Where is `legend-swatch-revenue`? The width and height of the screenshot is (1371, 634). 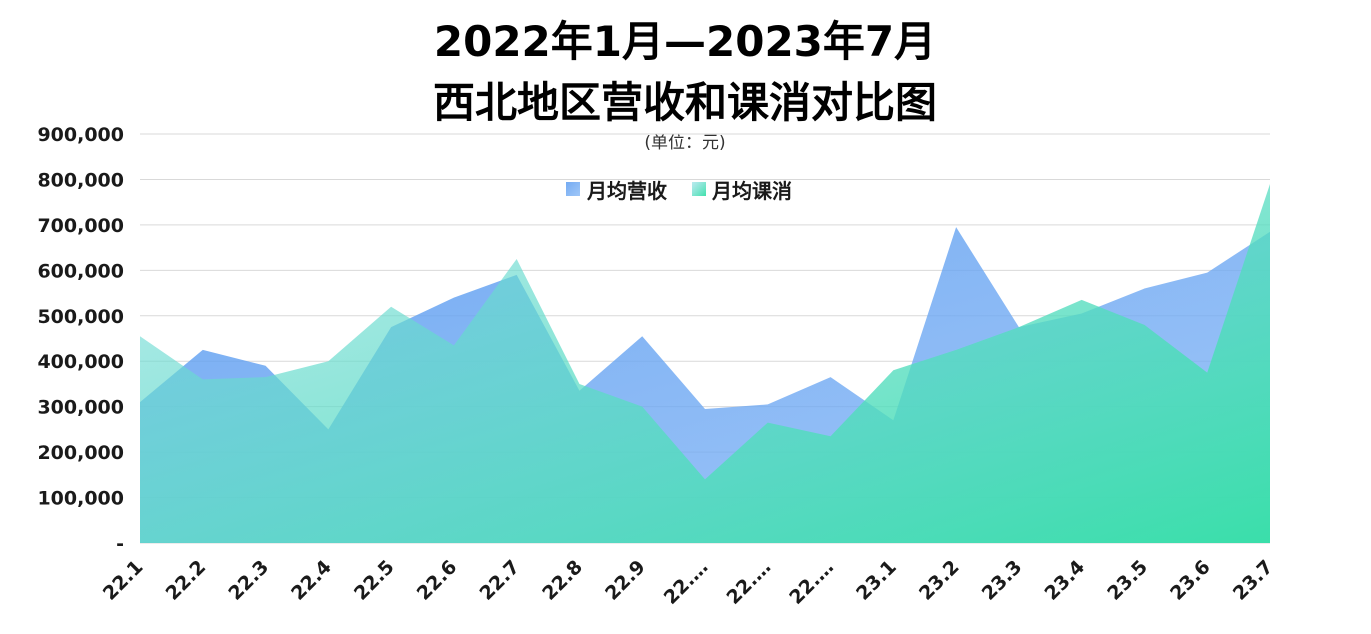
legend-swatch-revenue is located at coordinates (573, 189).